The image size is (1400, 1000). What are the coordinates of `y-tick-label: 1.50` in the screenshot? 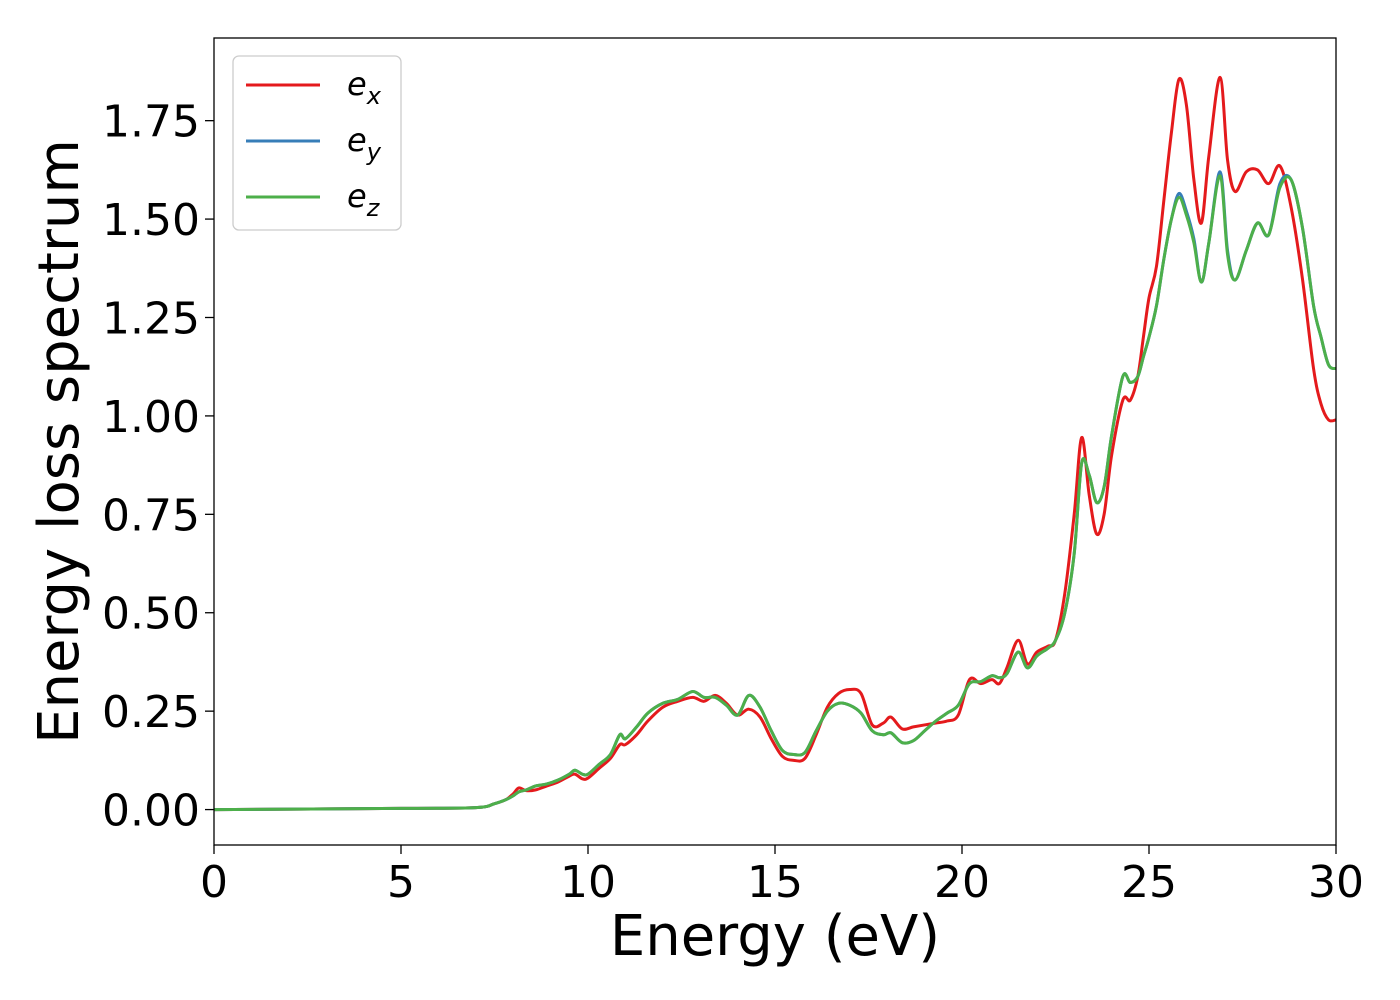 It's located at (151, 220).